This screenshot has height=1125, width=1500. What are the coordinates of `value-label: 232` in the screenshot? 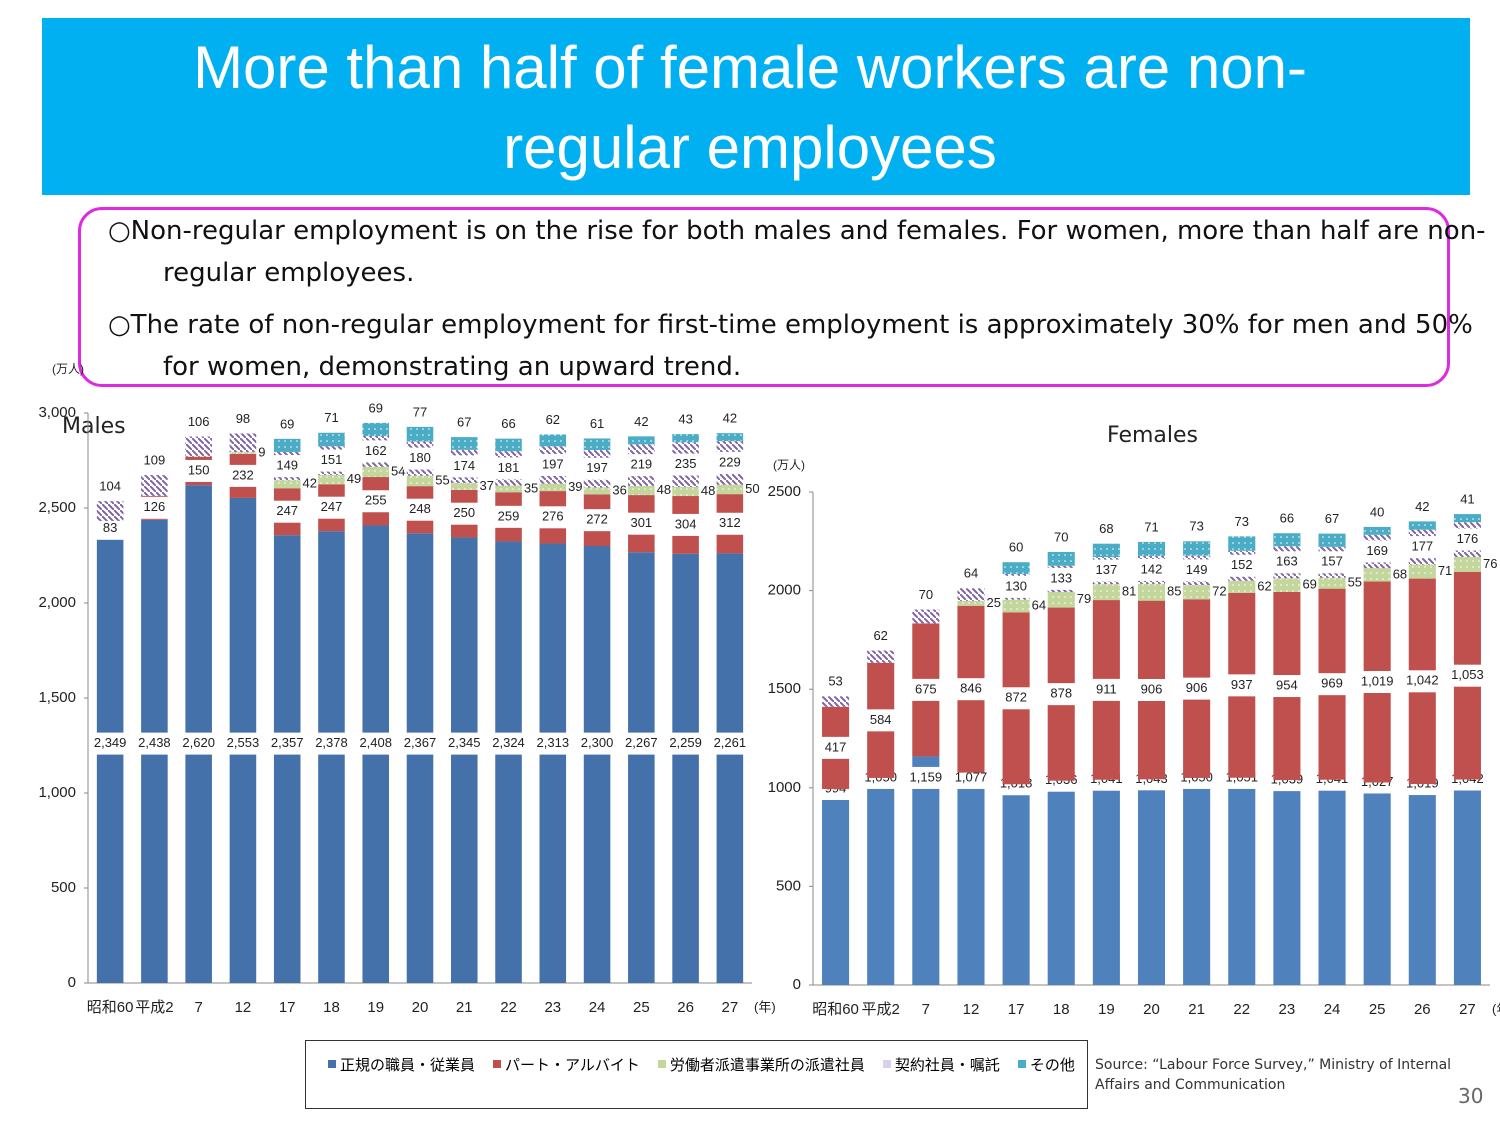 It's located at (243, 474).